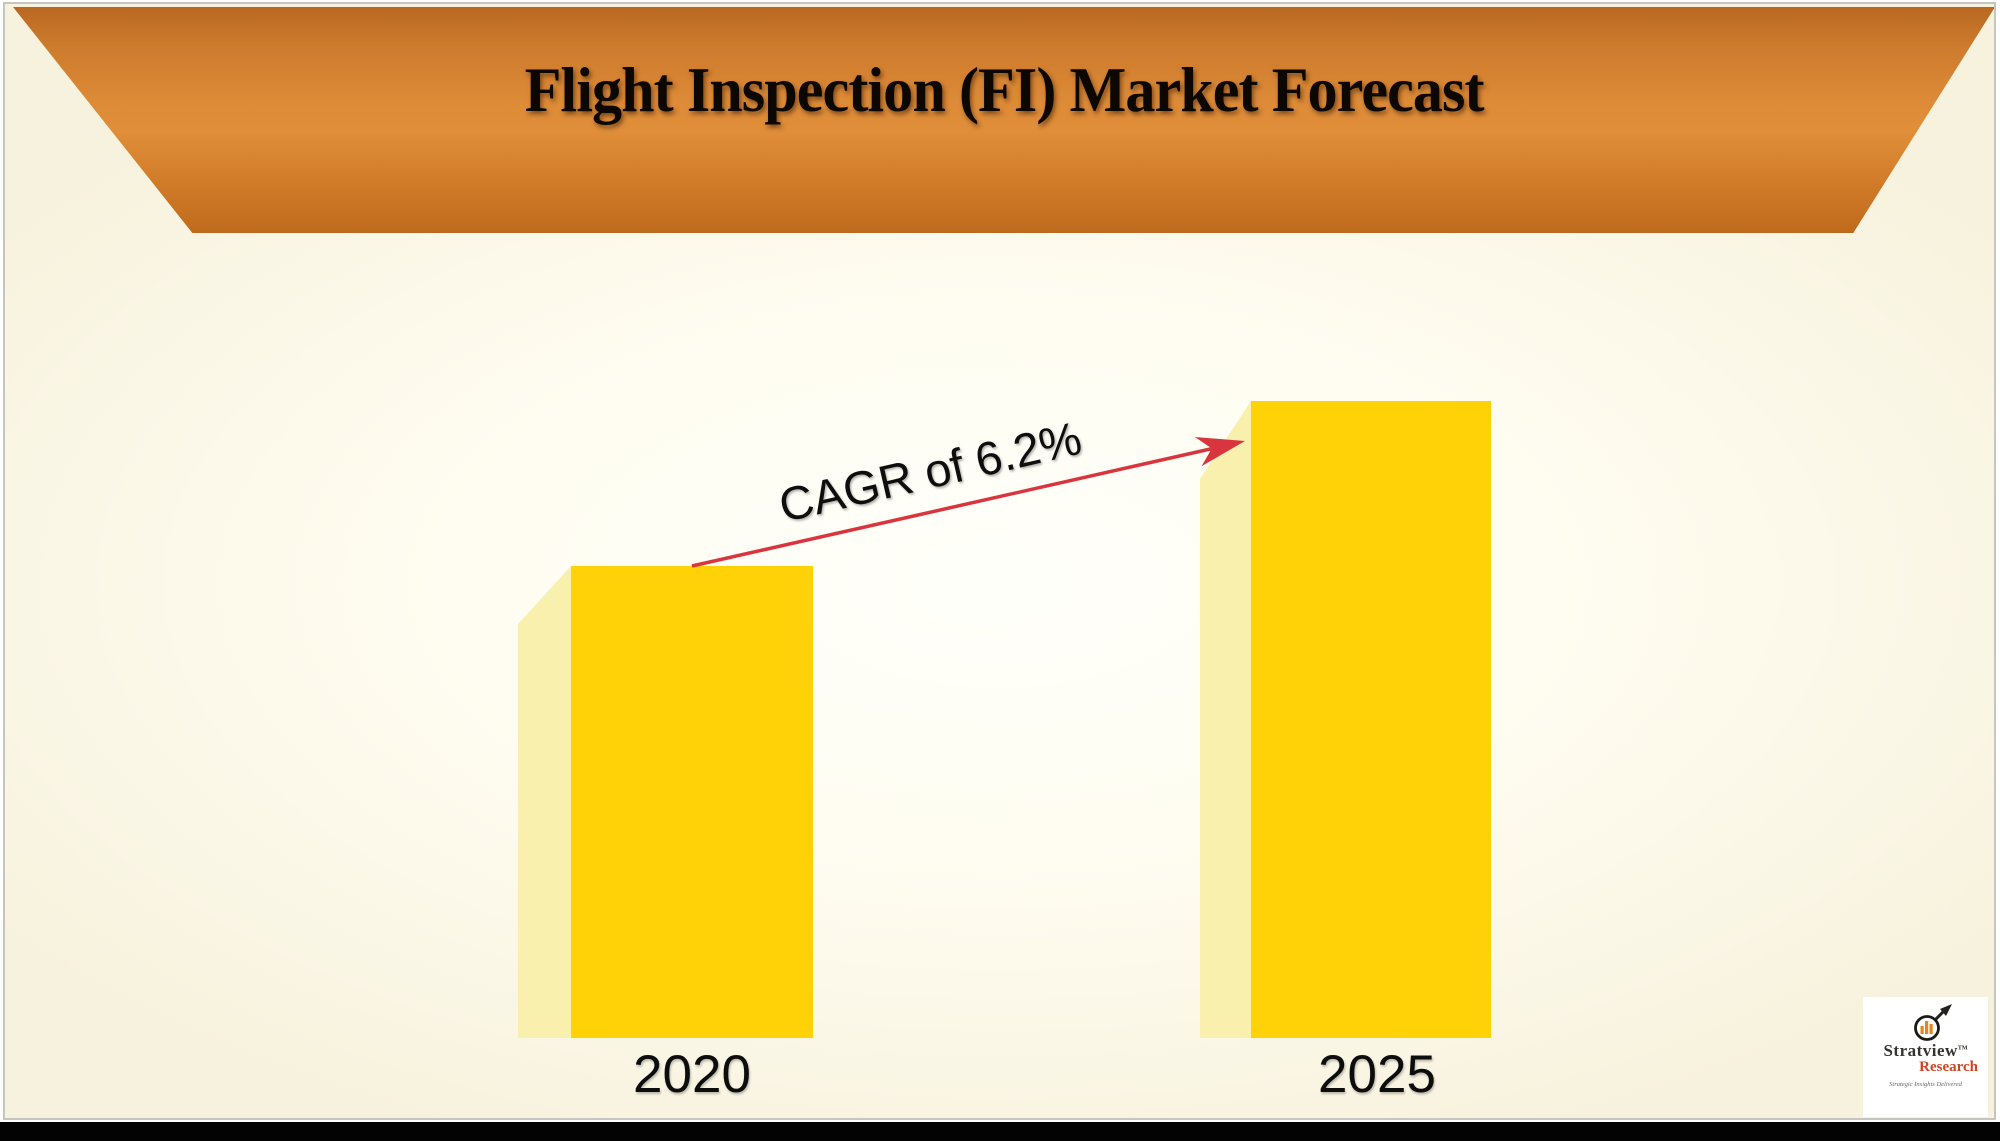 This screenshot has height=1141, width=2000. What do you see at coordinates (692, 1074) in the screenshot?
I see `category-label-2020: 2020` at bounding box center [692, 1074].